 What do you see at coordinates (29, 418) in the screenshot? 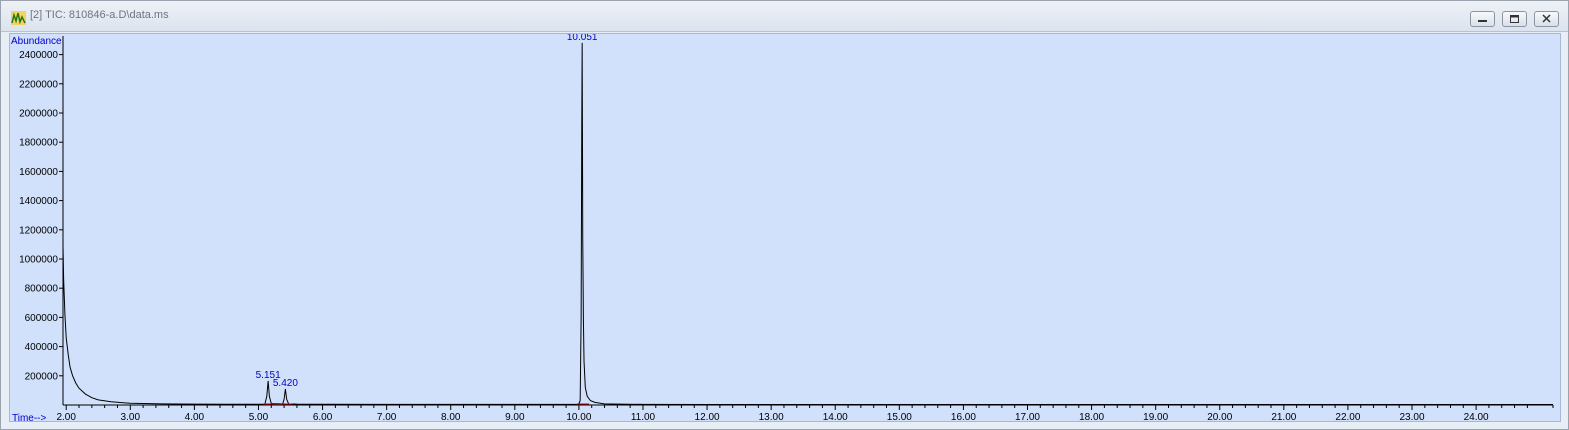
I see `x-axis-label: Time-->` at bounding box center [29, 418].